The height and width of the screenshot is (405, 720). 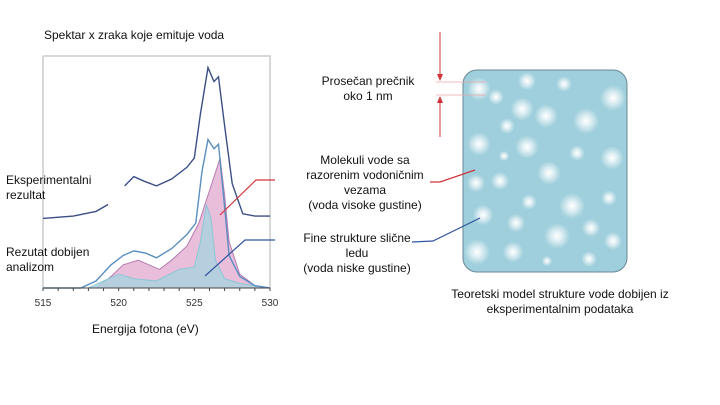 What do you see at coordinates (357, 268) in the screenshot?
I see `label-line: (voda niske gustine)` at bounding box center [357, 268].